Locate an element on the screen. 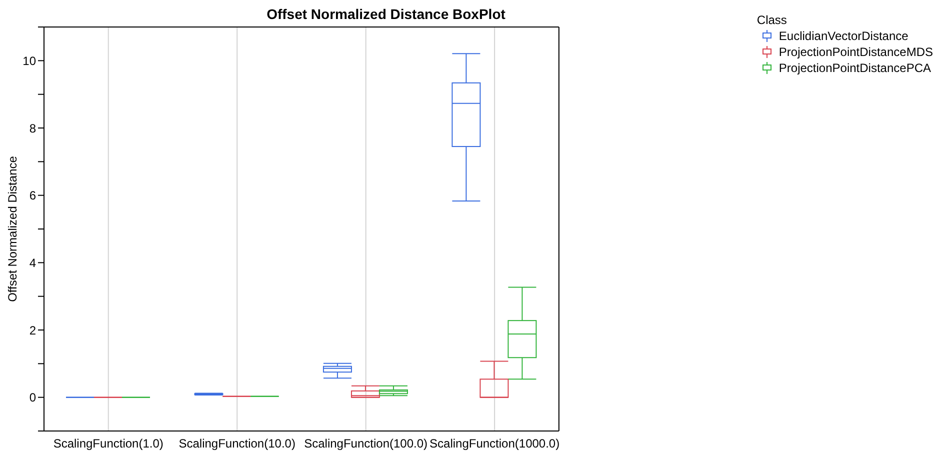 The width and height of the screenshot is (943, 474). y-tick-label: 6 is located at coordinates (32, 195).